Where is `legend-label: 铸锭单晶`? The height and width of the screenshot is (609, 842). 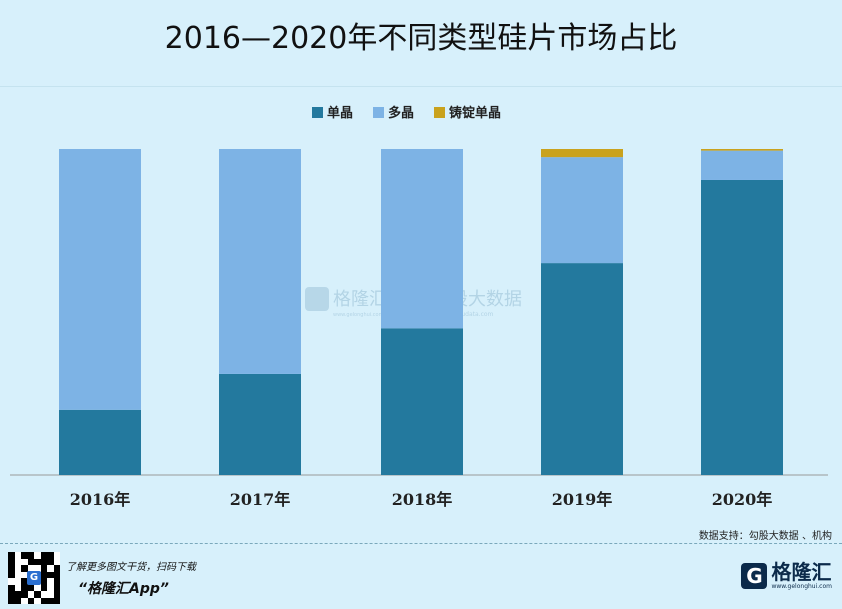 legend-label: 铸锭单晶 is located at coordinates (475, 113).